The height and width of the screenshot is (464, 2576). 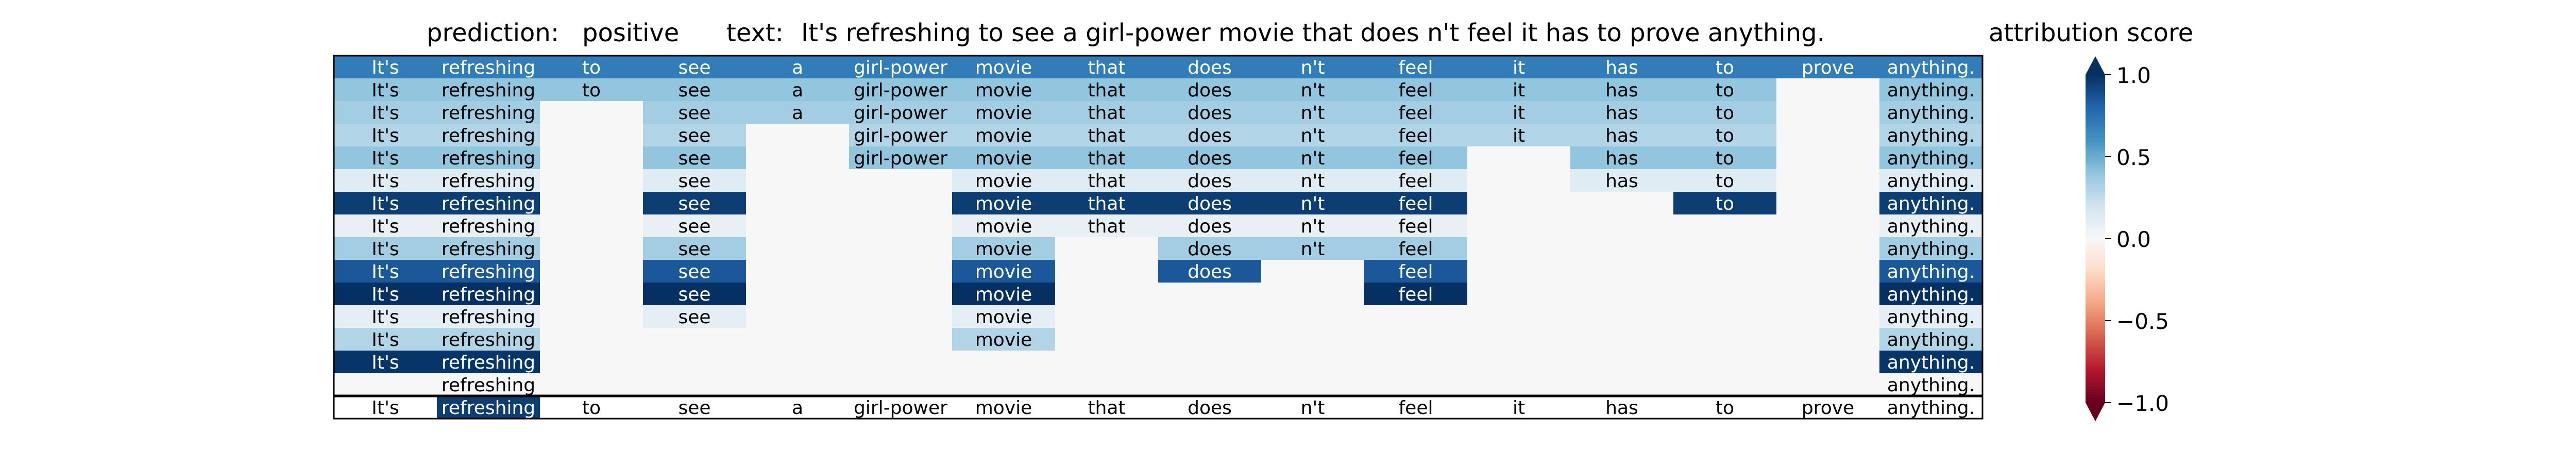 I want to click on cell-label: feel, so click(x=1416, y=408).